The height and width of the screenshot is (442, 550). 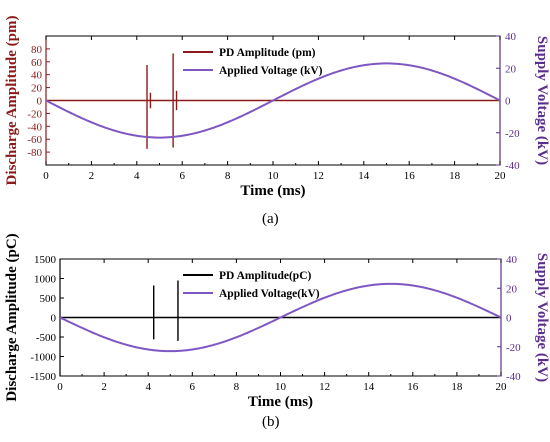 What do you see at coordinates (12, 317) in the screenshot?
I see `y-left-axis-label: Discharge Amplitude (pC)` at bounding box center [12, 317].